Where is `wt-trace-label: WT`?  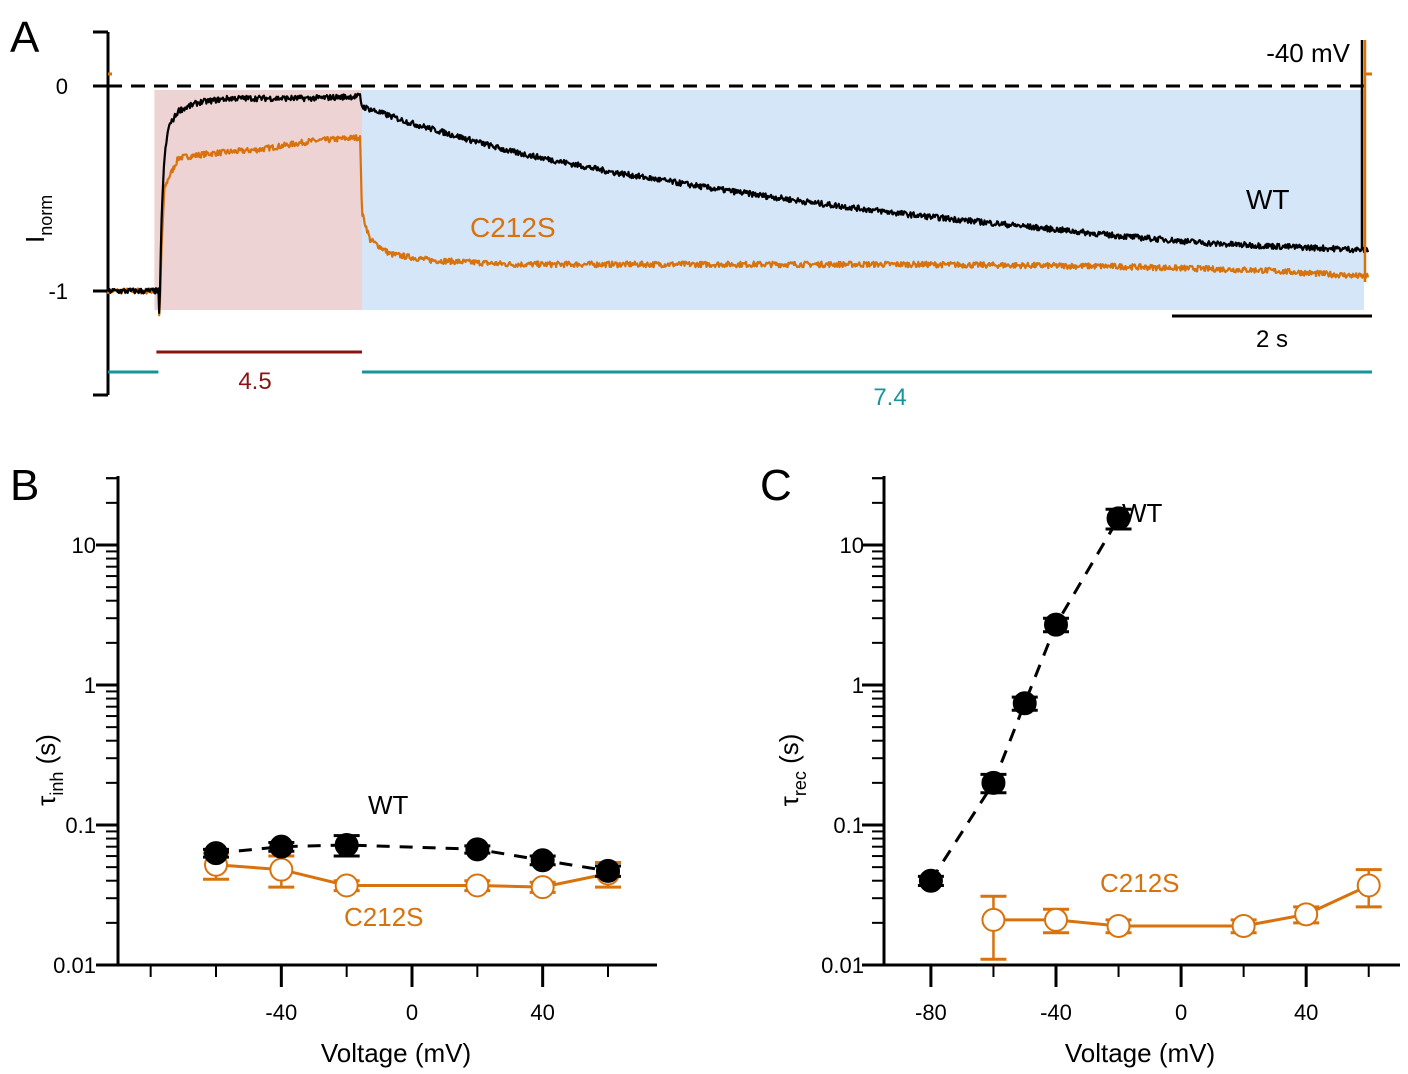
wt-trace-label: WT is located at coordinates (1268, 199).